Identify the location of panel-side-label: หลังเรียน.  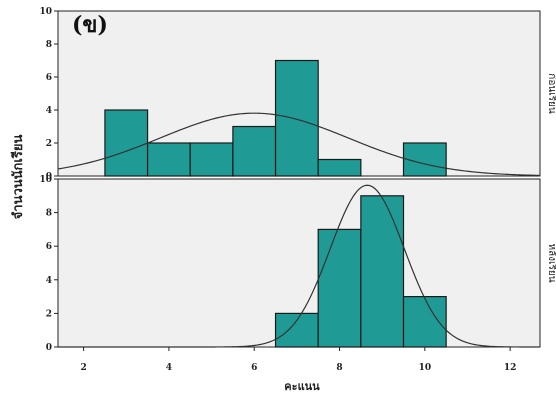
(551, 262).